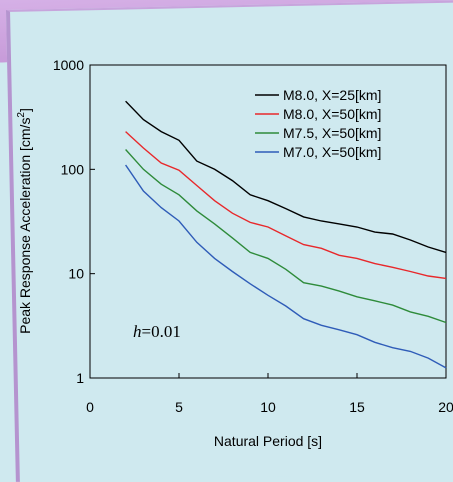  I want to click on y-tick-label: 1, so click(80, 378).